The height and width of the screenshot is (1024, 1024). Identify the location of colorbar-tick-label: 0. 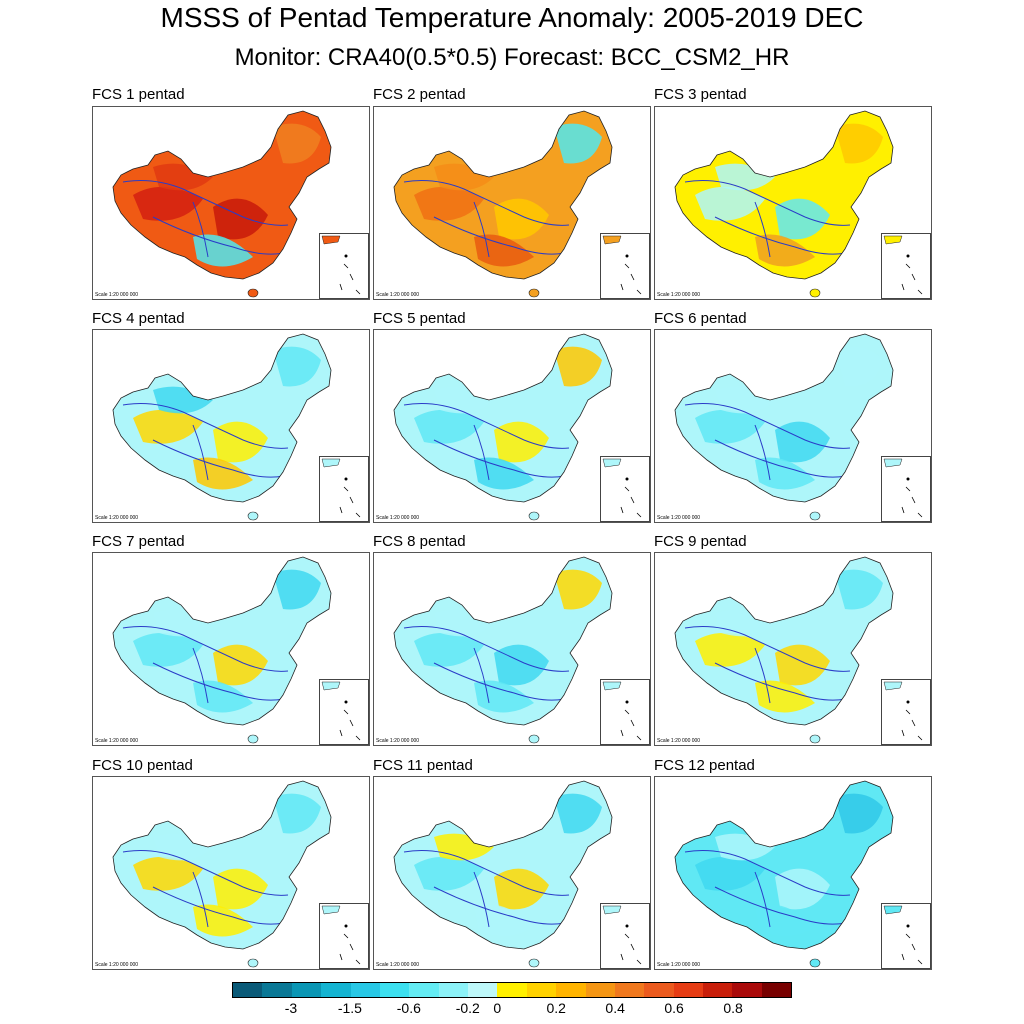
(497, 1008).